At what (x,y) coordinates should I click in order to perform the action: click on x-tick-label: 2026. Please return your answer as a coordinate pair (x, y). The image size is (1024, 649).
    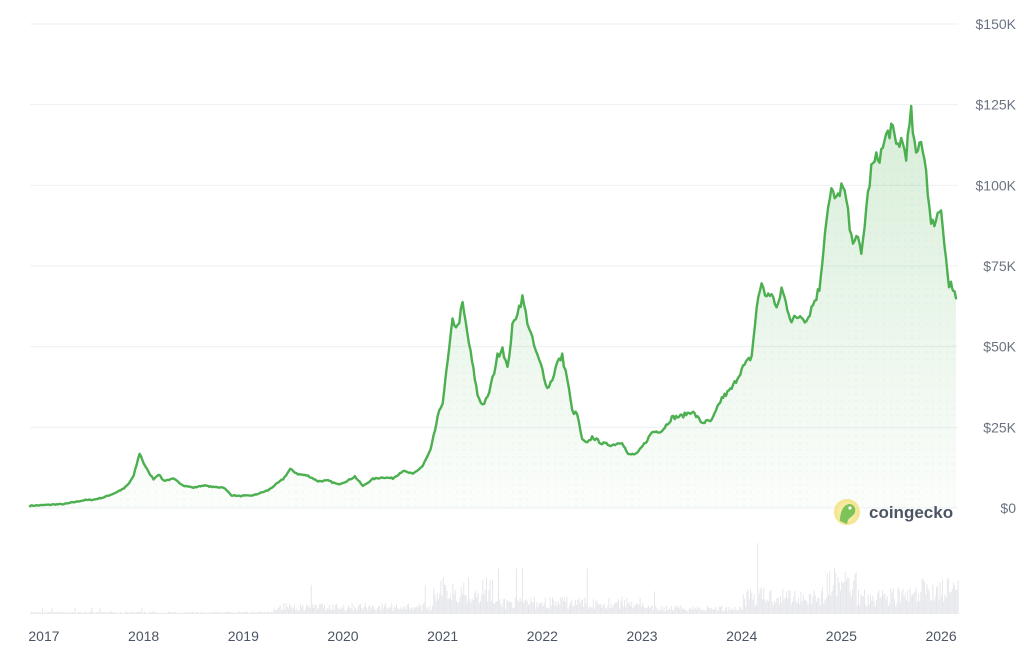
    Looking at the image, I should click on (940, 636).